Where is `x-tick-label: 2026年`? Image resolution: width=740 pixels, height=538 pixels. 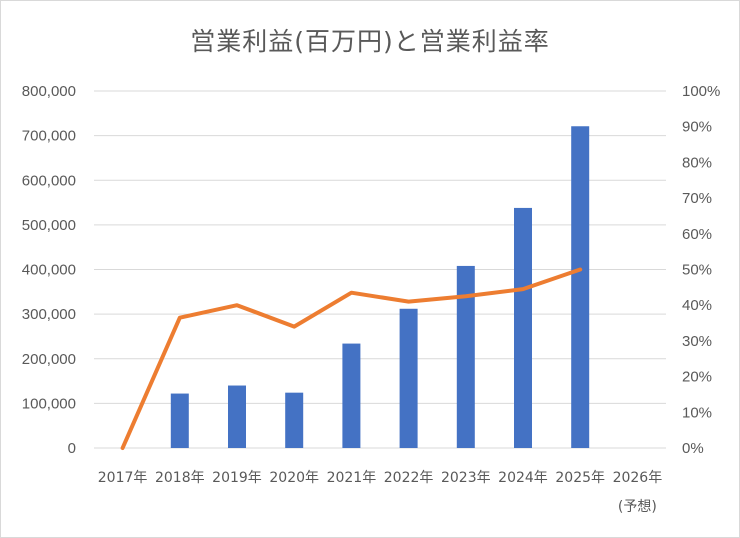
x-tick-label: 2026年 is located at coordinates (638, 478).